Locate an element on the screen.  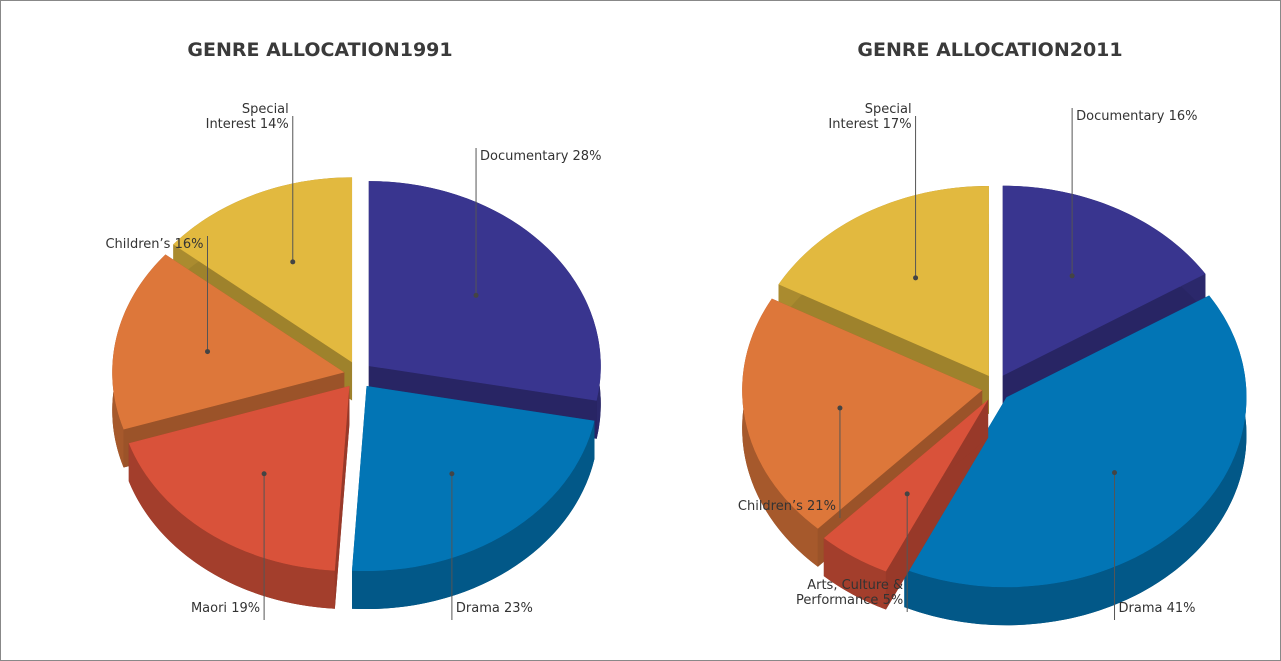
value-label: 5% is located at coordinates (893, 600).